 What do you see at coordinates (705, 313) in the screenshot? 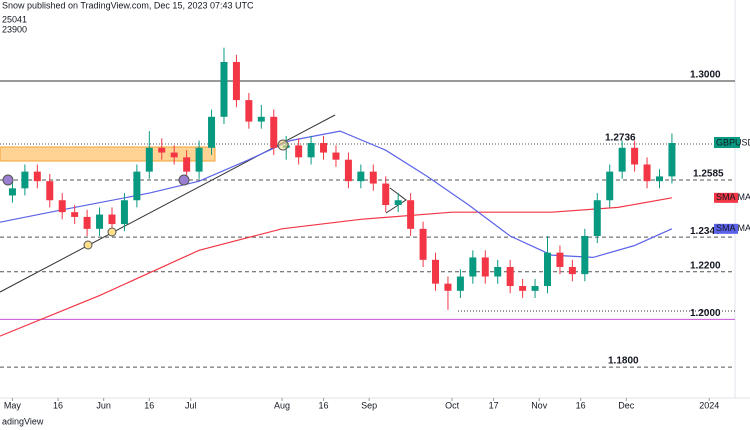
I see `level-label: 1.2000` at bounding box center [705, 313].